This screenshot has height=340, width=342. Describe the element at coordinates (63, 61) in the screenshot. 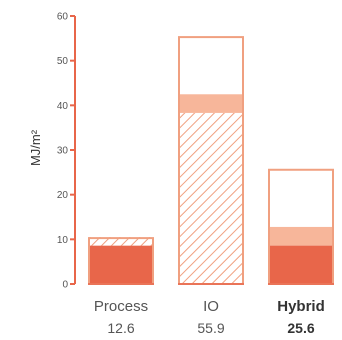

I see `y-tick-label: 50` at that location.